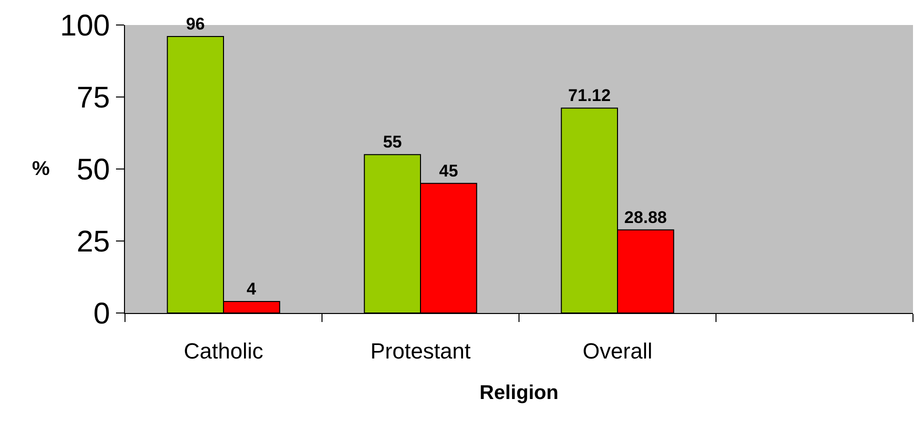 The width and height of the screenshot is (915, 435). I want to click on data-label: 55, so click(392, 142).